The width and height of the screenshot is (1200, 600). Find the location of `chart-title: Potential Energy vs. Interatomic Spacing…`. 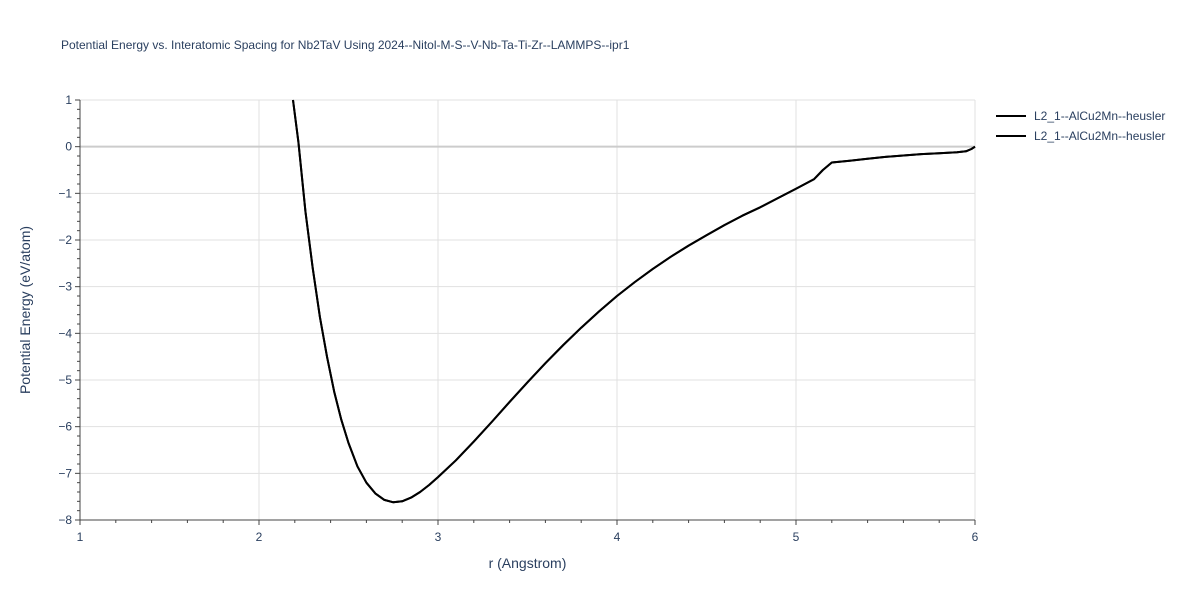

chart-title: Potential Energy vs. Interatomic Spacing… is located at coordinates (345, 45).